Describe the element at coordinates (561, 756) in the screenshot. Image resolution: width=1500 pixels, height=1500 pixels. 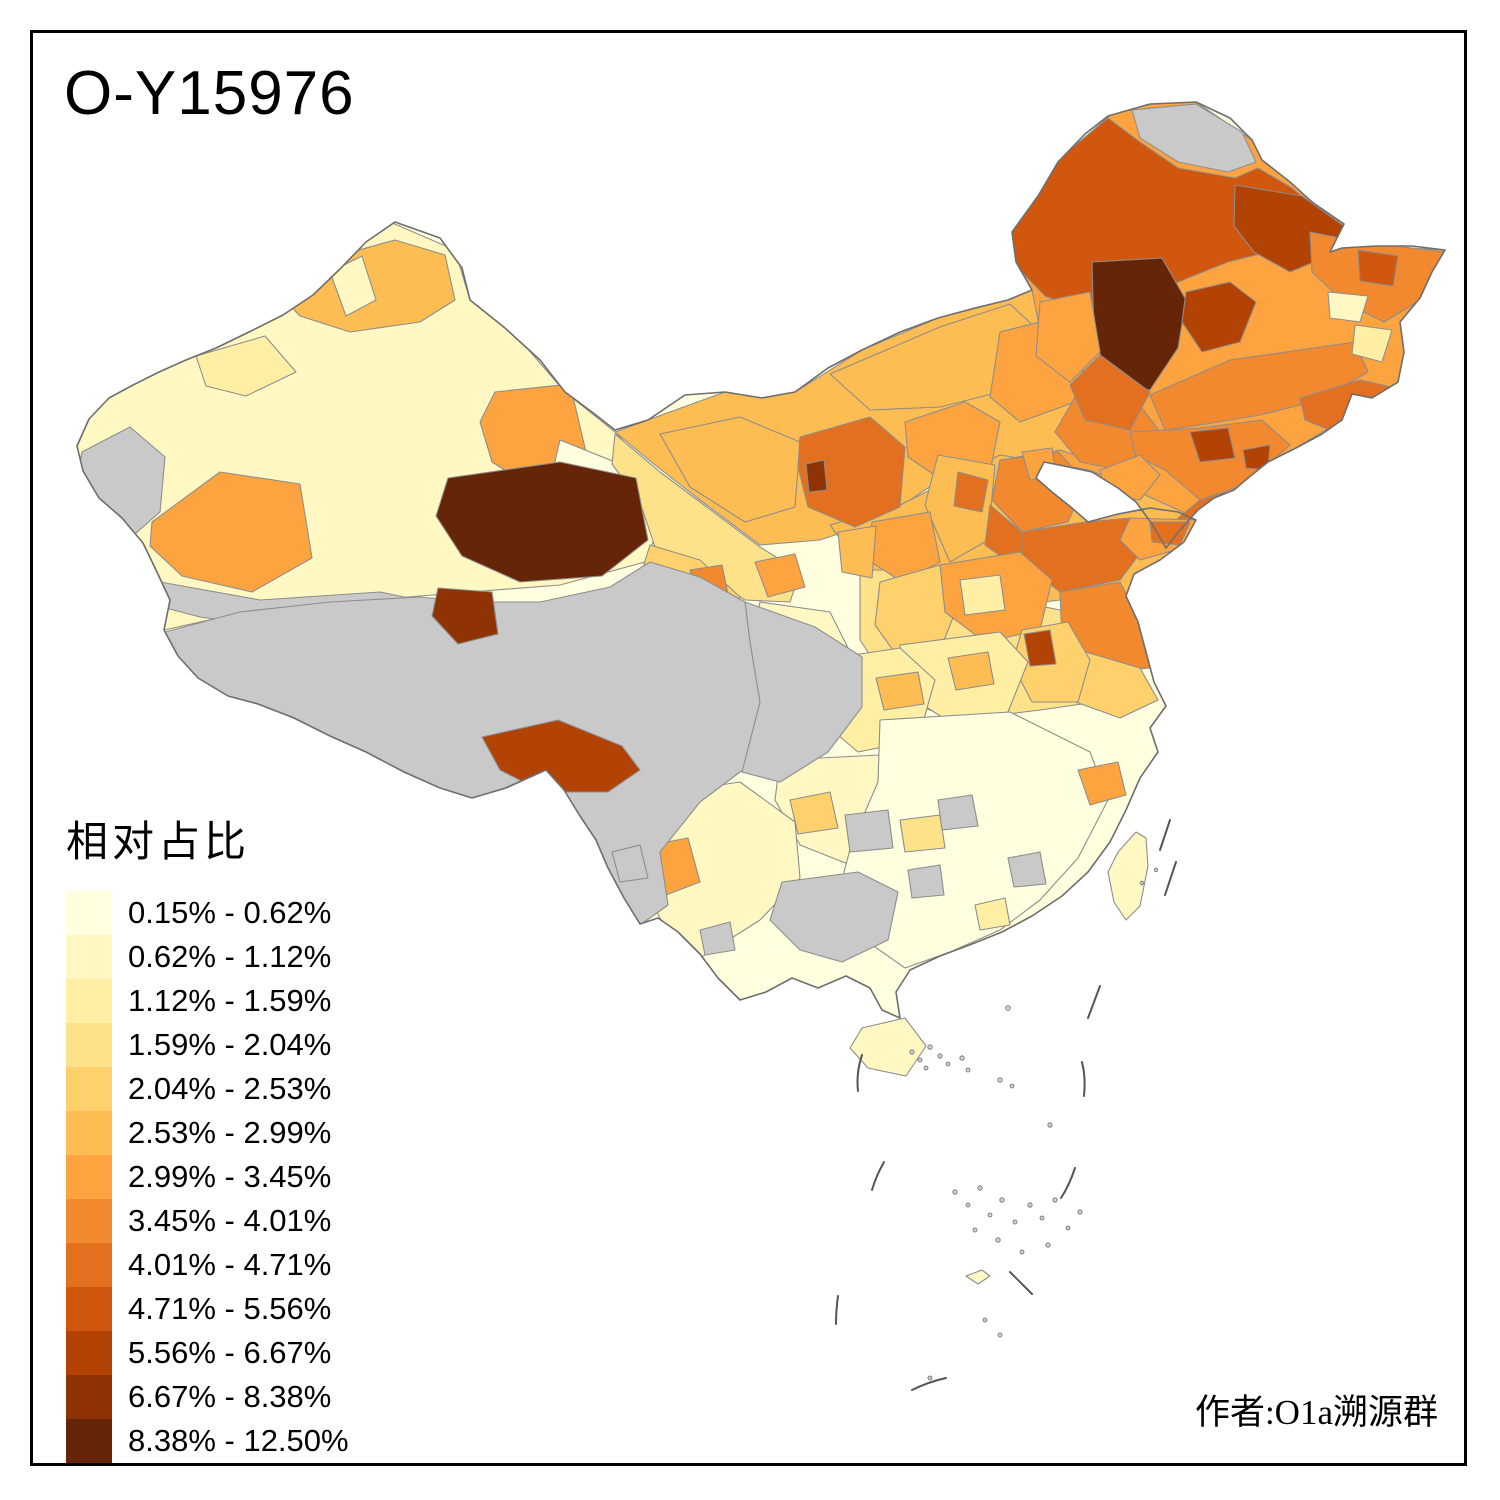
I see `map-region-qamdo` at that location.